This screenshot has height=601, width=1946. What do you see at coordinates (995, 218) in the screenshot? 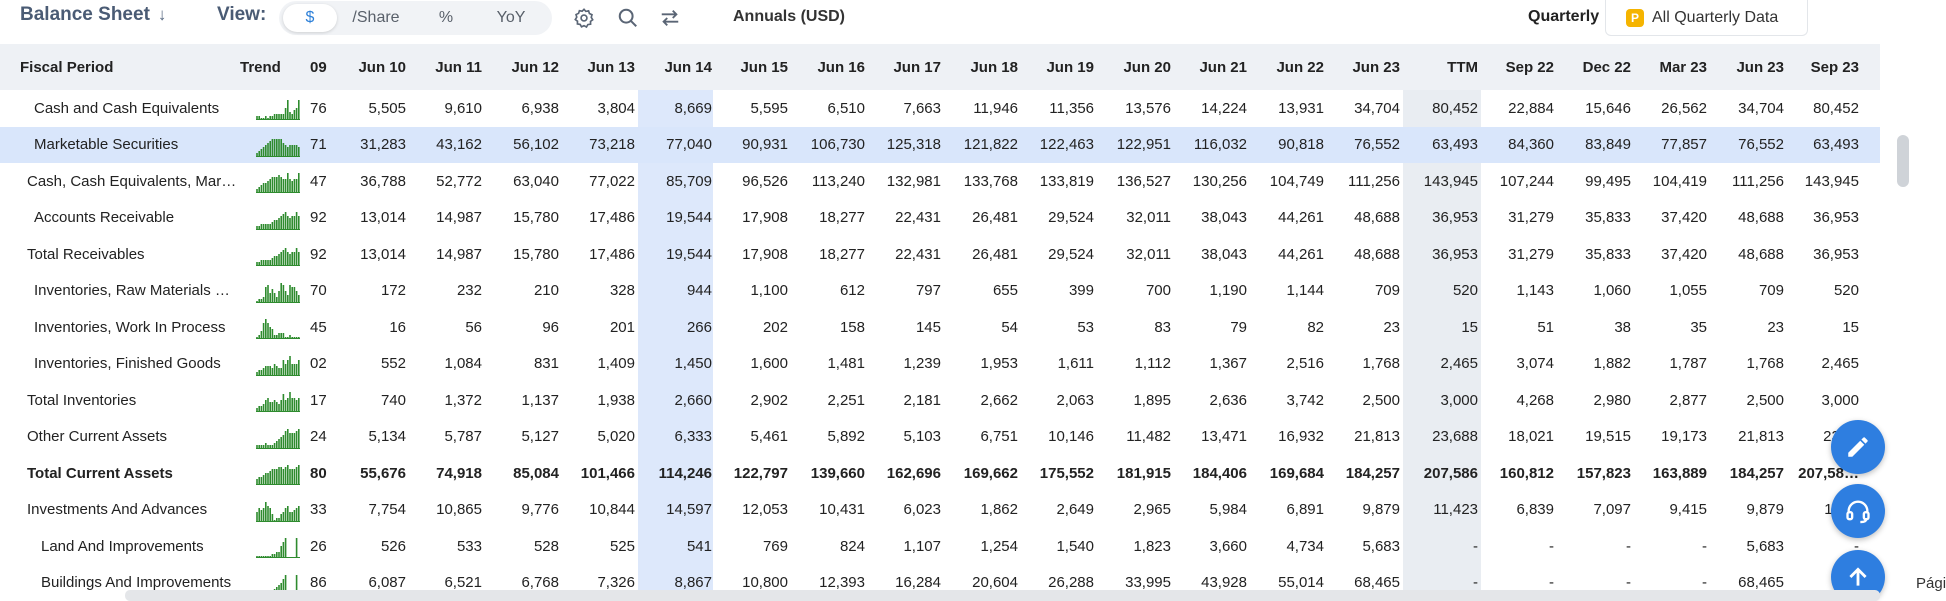
I see `value-cell: 26,481` at bounding box center [995, 218].